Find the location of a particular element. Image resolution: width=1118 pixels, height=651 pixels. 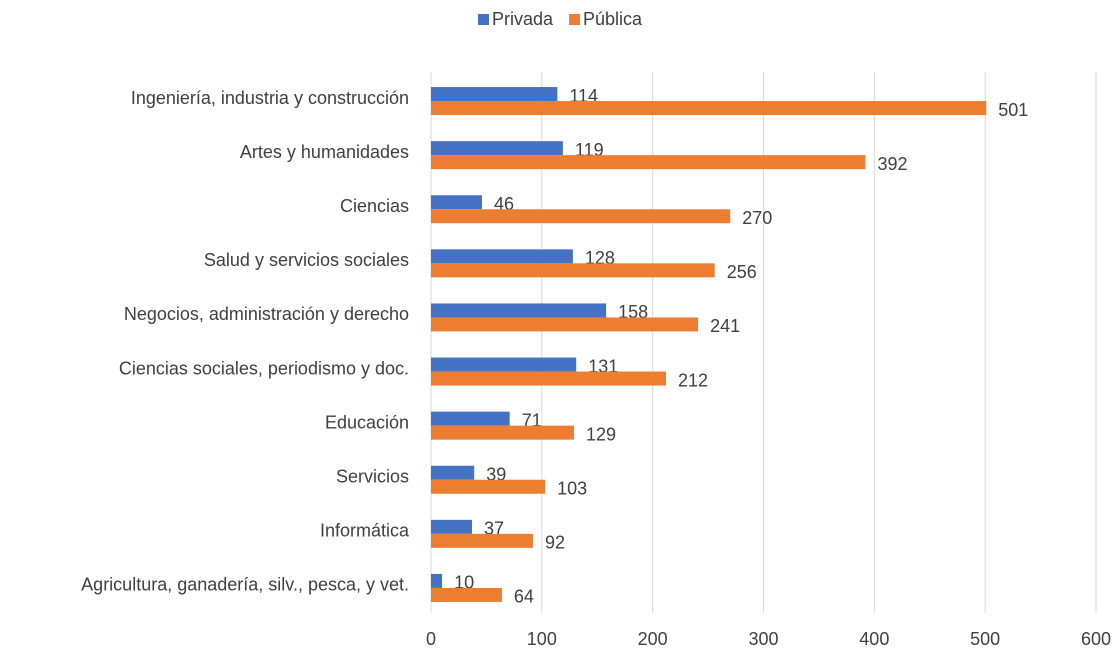

x-tick-label: 200 is located at coordinates (653, 639).